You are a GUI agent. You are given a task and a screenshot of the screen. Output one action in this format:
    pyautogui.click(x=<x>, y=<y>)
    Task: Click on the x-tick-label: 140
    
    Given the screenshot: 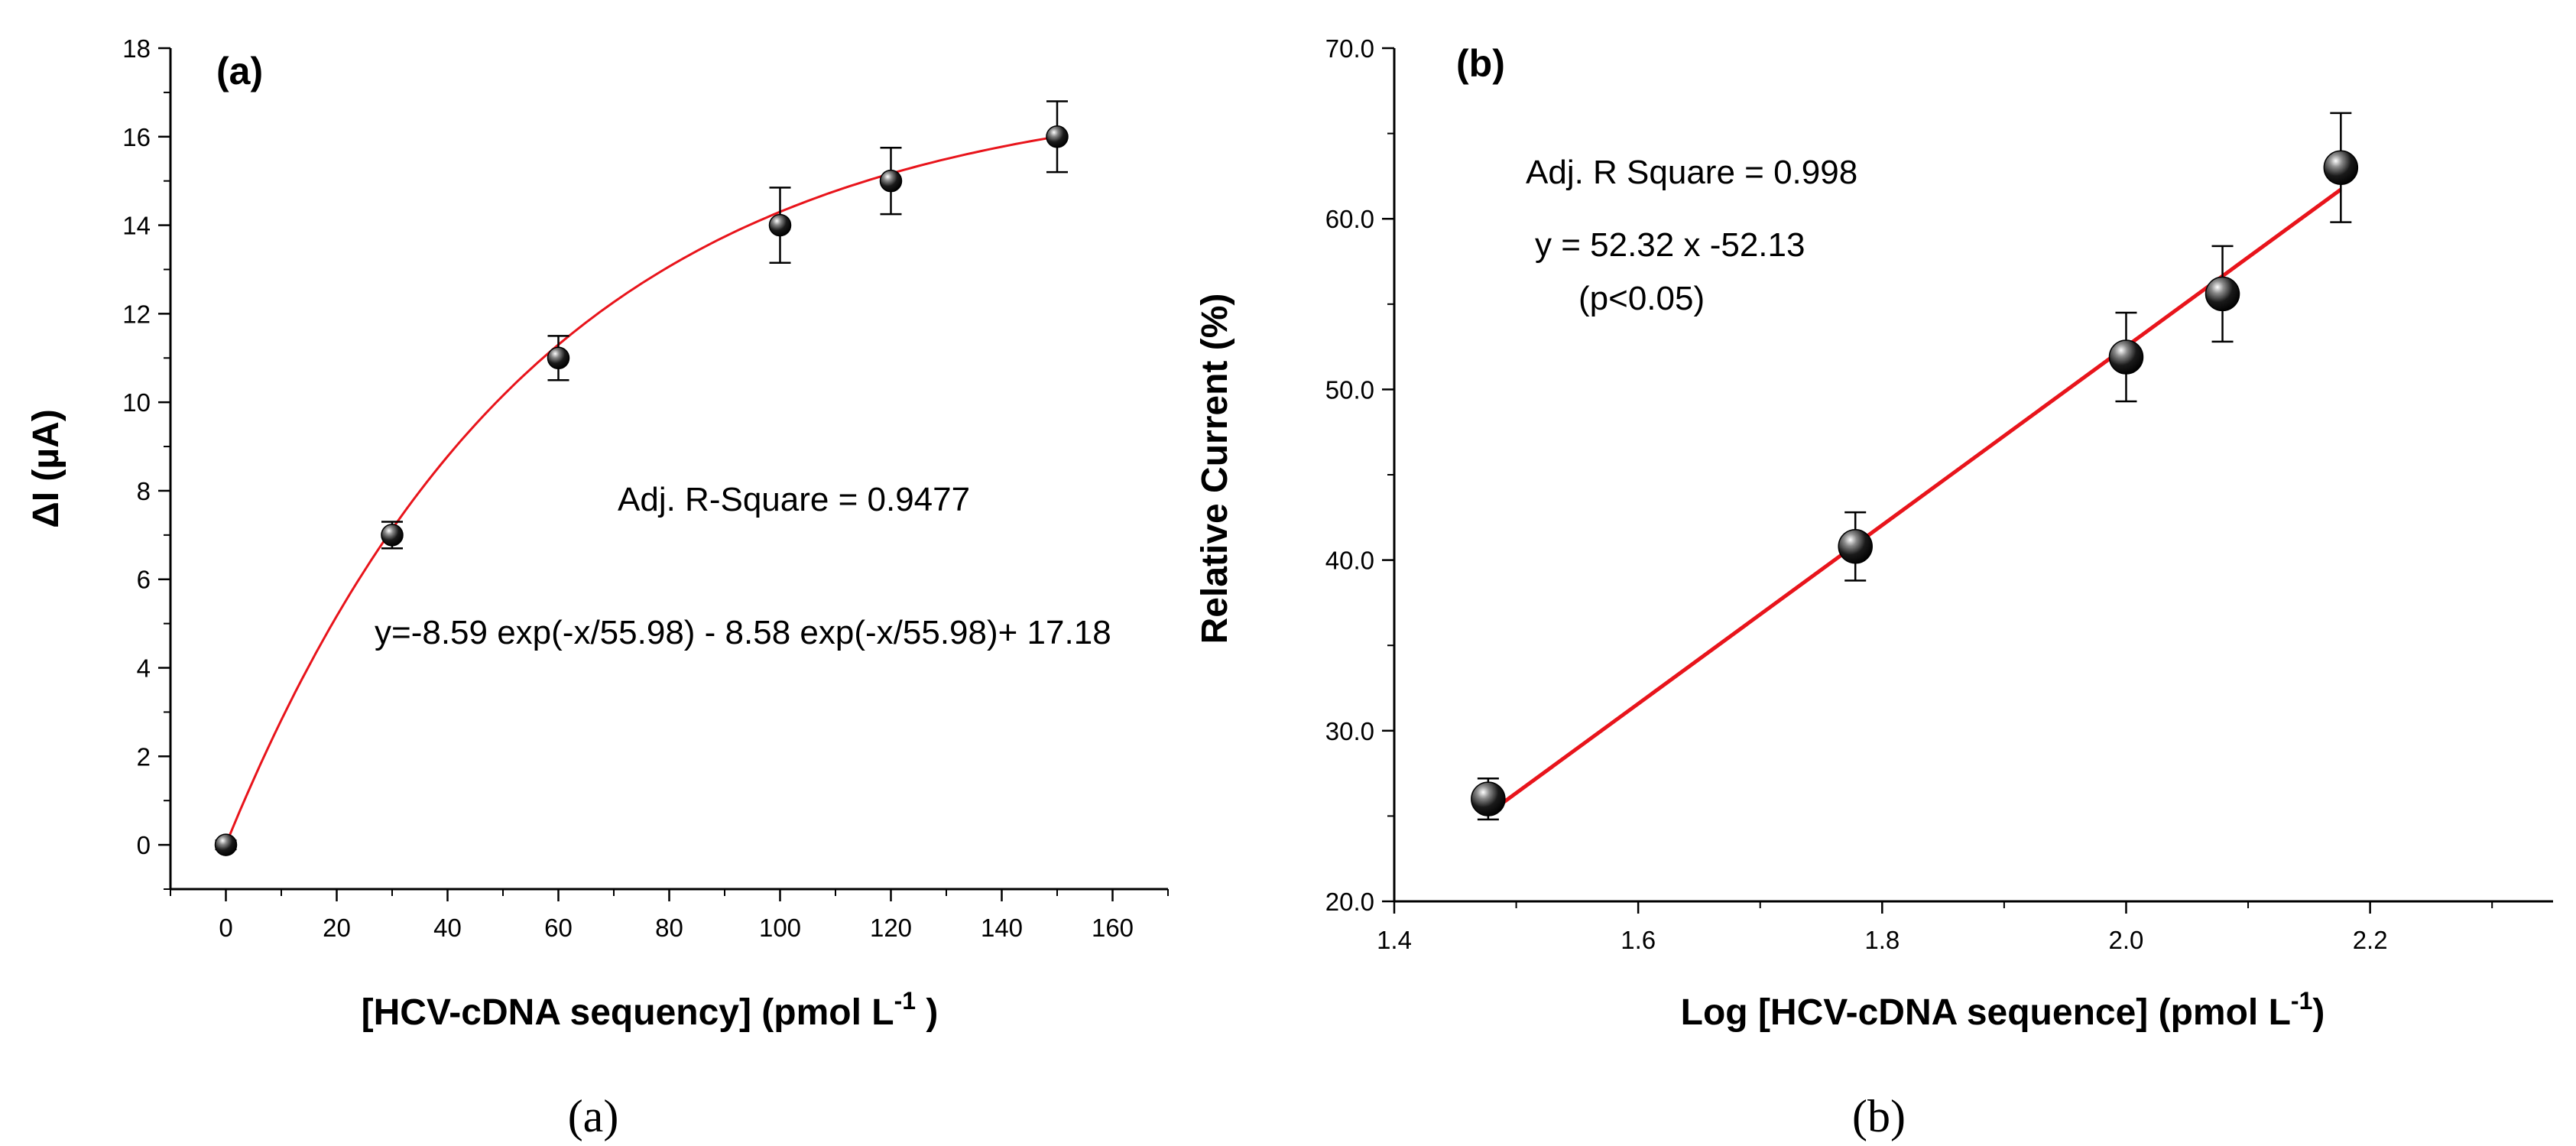 What is the action you would take?
    pyautogui.click(x=1002, y=928)
    